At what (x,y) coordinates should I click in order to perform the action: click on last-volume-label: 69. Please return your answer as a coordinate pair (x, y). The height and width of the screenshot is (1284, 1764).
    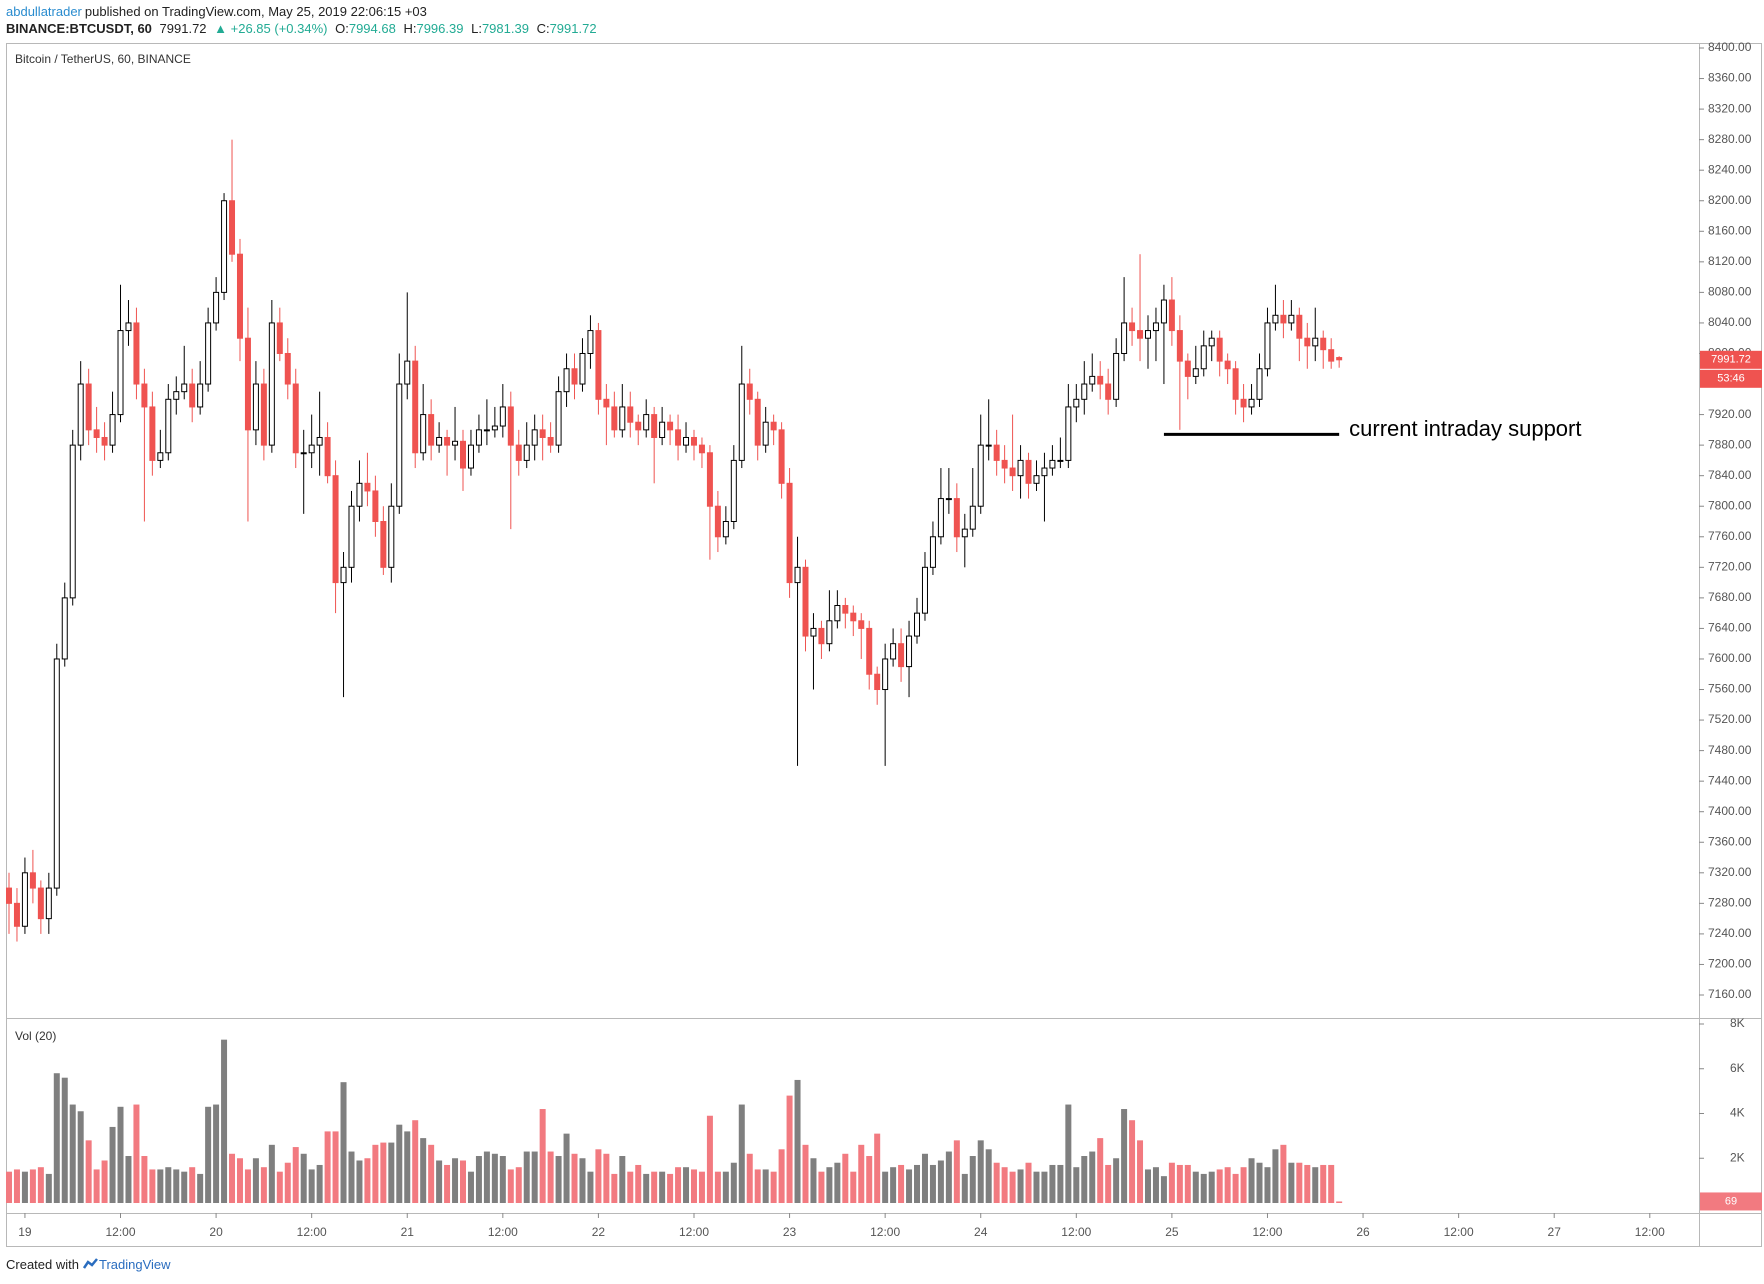
    Looking at the image, I should click on (1731, 1201).